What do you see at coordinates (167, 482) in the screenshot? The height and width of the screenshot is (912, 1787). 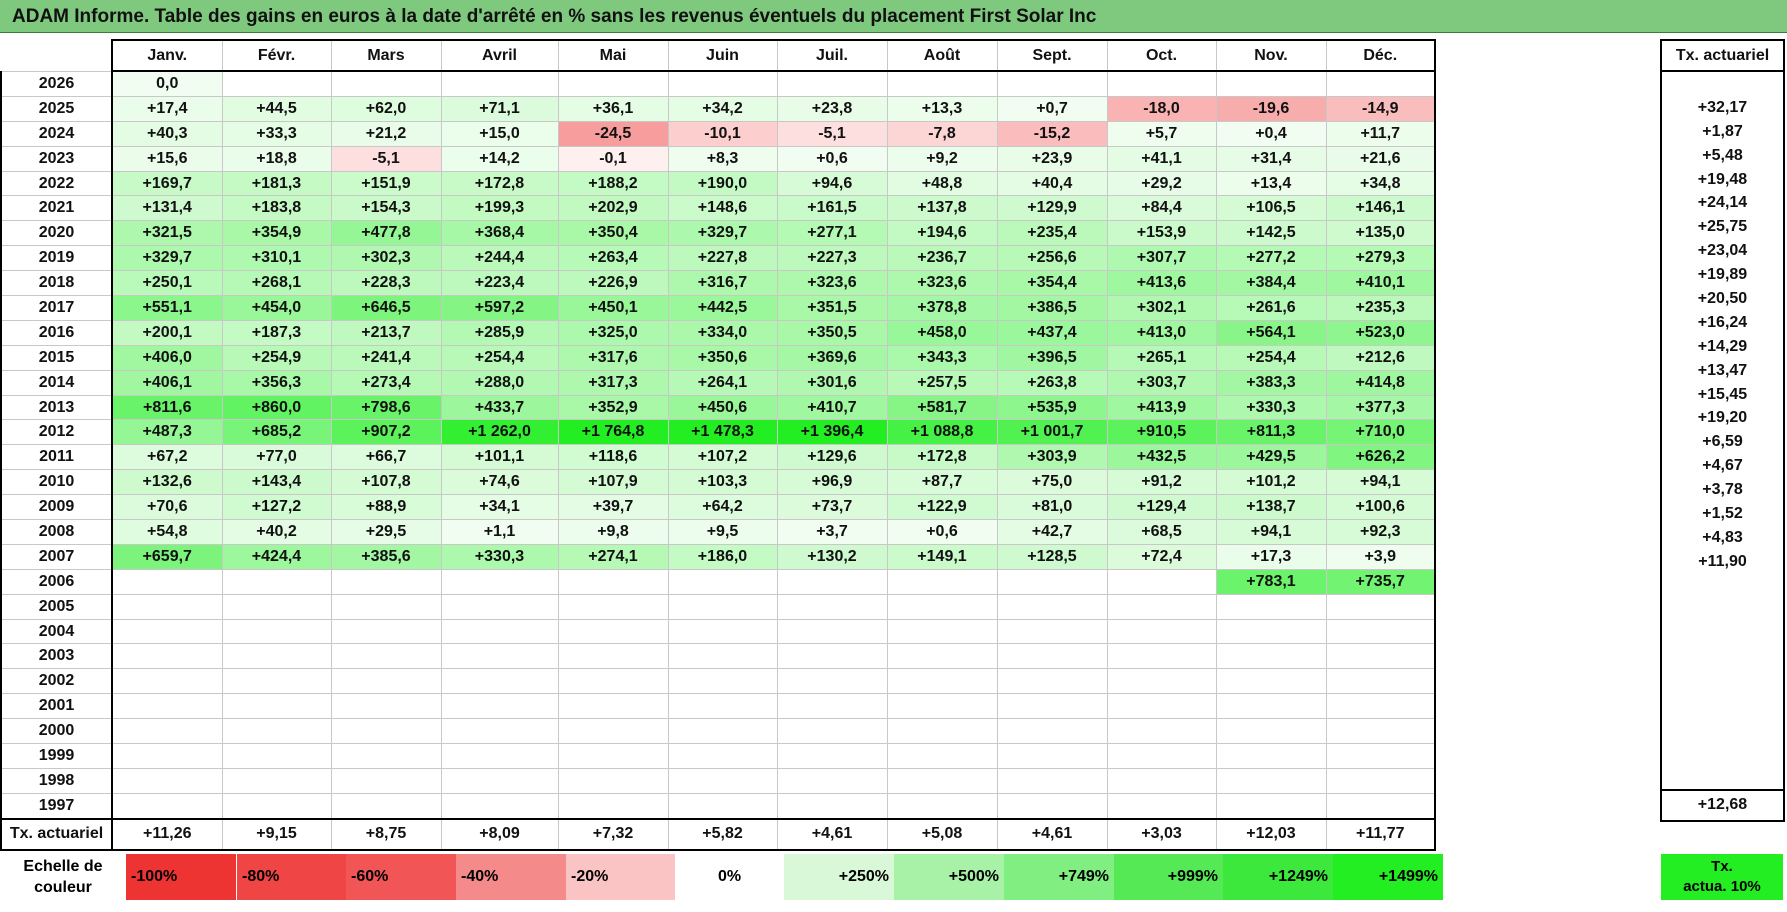 I see `value-cell: +132,6` at bounding box center [167, 482].